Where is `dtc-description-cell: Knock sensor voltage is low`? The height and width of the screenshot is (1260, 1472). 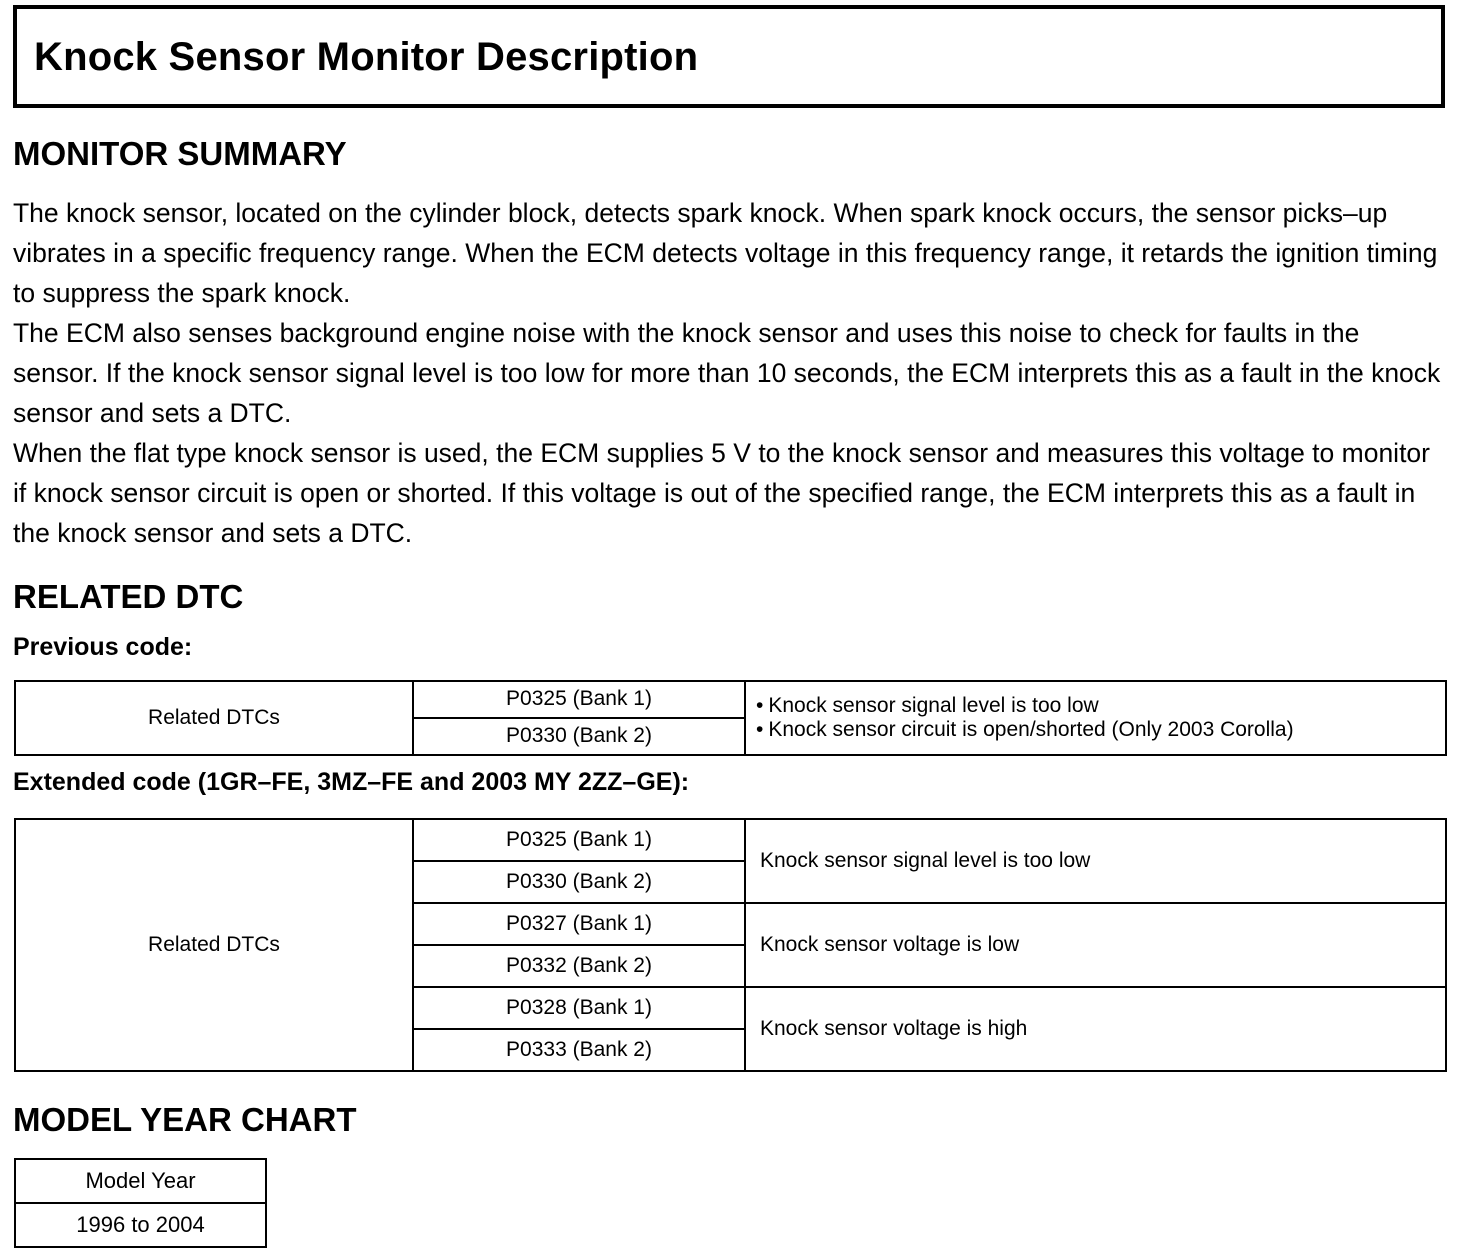
dtc-description-cell: Knock sensor voltage is low is located at coordinates (1095, 945).